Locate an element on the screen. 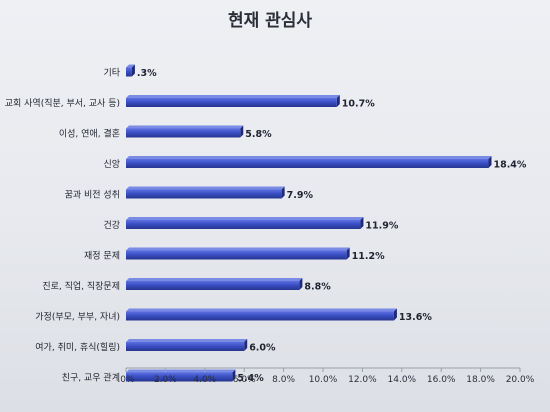 This screenshot has width=550, height=412. x-tick-label: 4.0% is located at coordinates (204, 380).